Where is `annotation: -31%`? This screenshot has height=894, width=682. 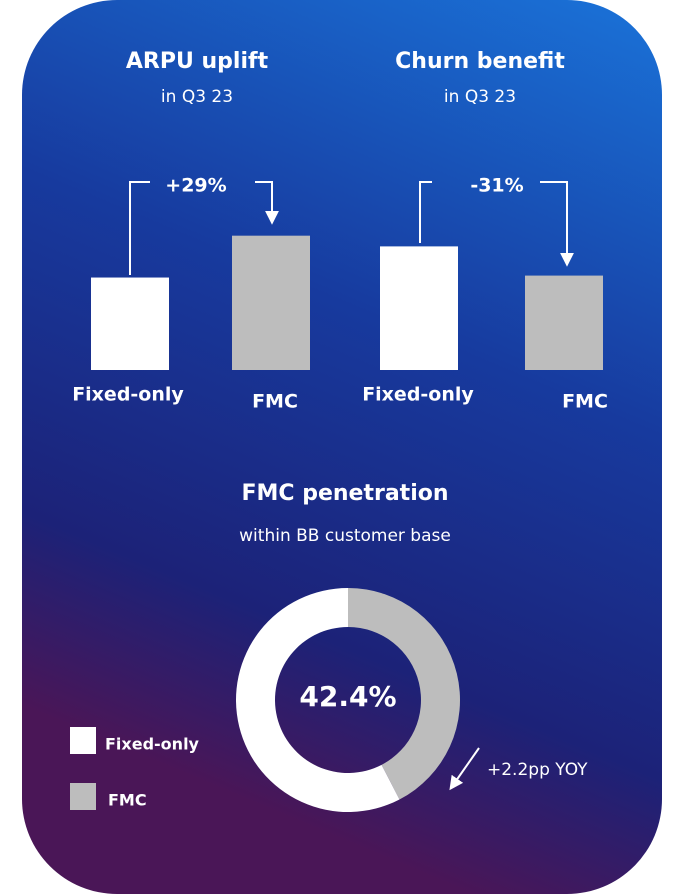
annotation: -31% is located at coordinates (496, 186).